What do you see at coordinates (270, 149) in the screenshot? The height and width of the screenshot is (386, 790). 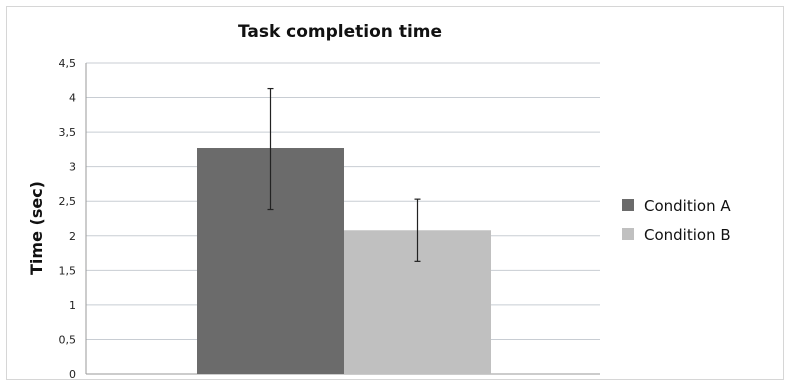 I see `error-bar-condition-a` at bounding box center [270, 149].